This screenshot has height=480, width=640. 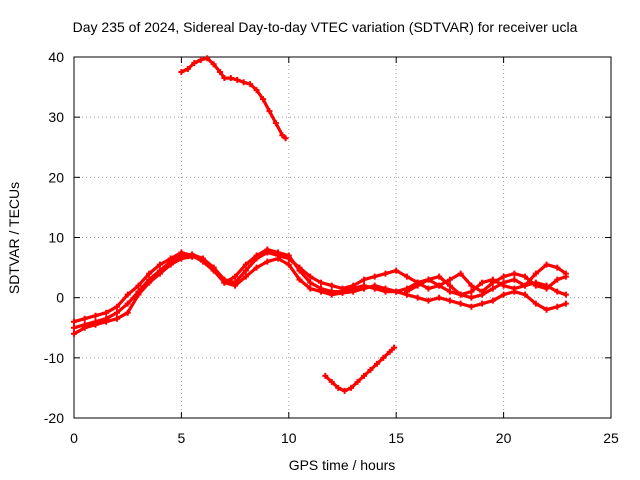 What do you see at coordinates (56, 117) in the screenshot?
I see `y-tick-label: 30` at bounding box center [56, 117].